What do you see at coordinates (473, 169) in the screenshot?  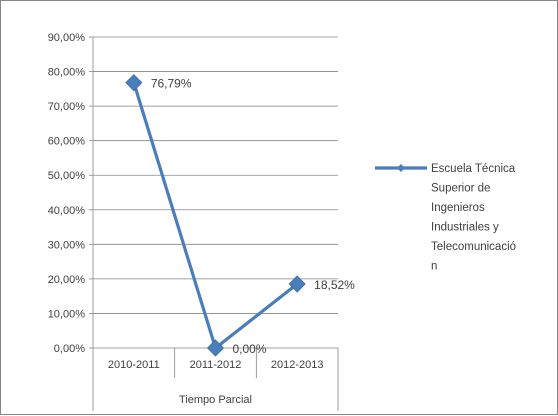 I see `legend-label: Escuela Técnica` at bounding box center [473, 169].